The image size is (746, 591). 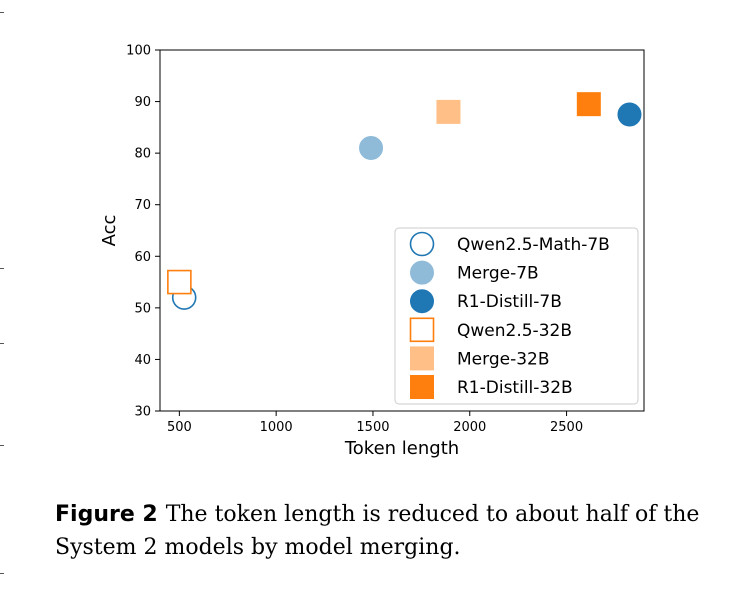 What do you see at coordinates (276, 427) in the screenshot?
I see `x-tick-label: 1000` at bounding box center [276, 427].